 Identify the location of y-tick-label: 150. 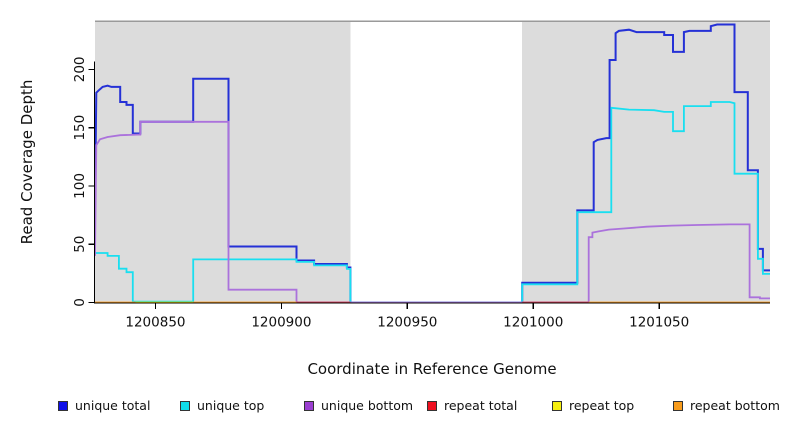
(80, 128).